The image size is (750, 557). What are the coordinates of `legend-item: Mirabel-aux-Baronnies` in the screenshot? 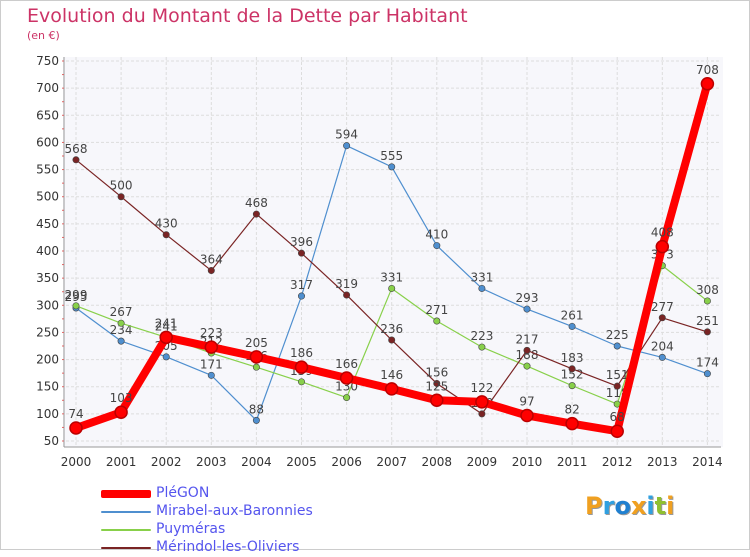 It's located at (261, 512).